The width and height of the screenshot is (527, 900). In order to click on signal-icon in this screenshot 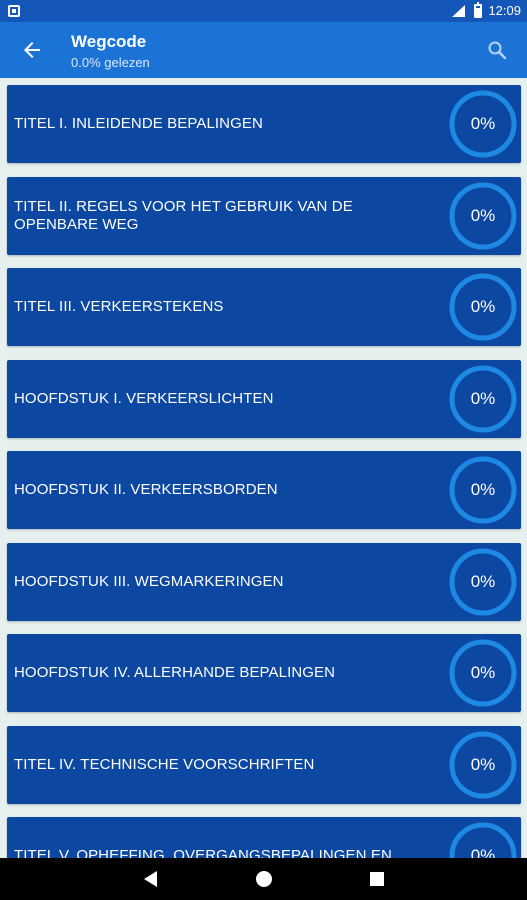, I will do `click(458, 11)`.